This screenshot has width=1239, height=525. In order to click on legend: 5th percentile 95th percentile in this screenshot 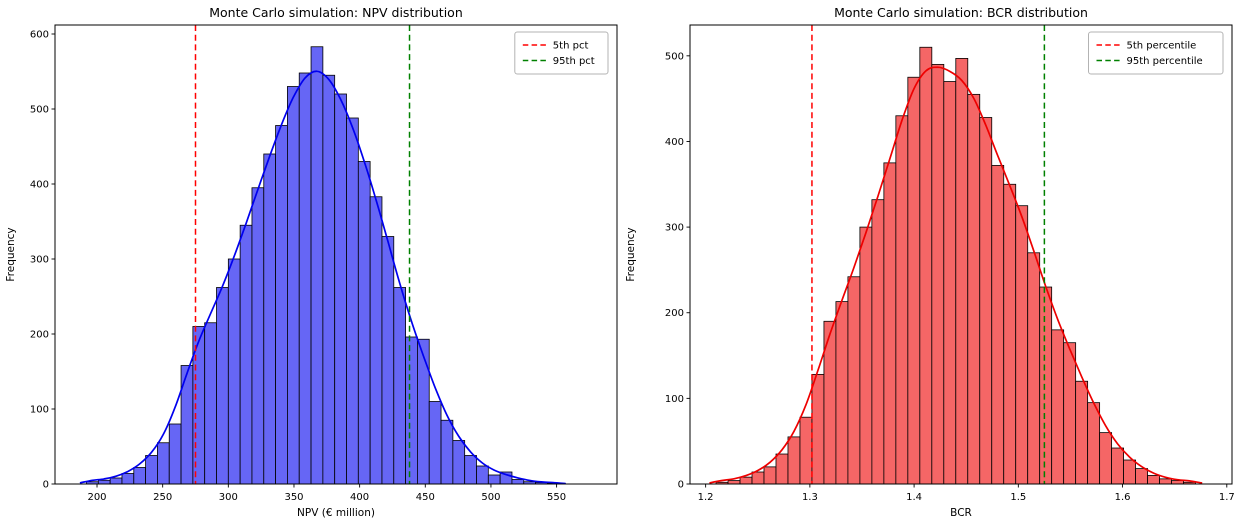, I will do `click(1156, 53)`.